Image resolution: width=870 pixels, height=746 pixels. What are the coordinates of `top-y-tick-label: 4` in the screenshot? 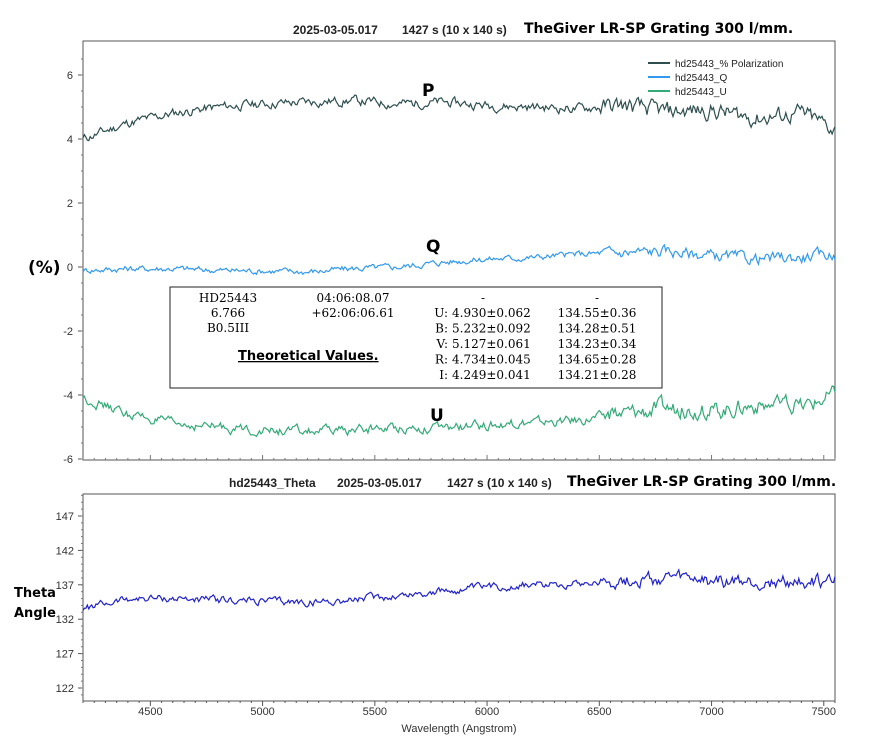 It's located at (70, 140).